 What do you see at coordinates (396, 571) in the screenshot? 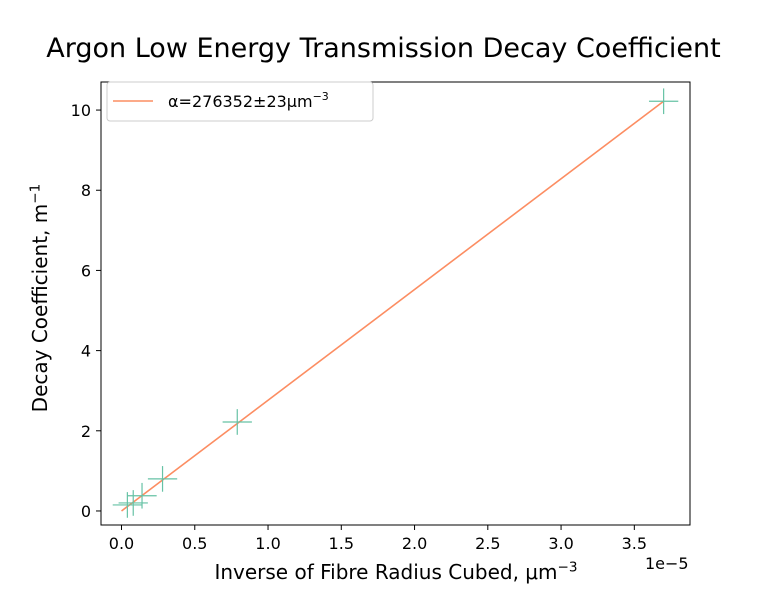
I see `x-axis-label: Inverse of Fibre Radius Cubed, μm−3` at bounding box center [396, 571].